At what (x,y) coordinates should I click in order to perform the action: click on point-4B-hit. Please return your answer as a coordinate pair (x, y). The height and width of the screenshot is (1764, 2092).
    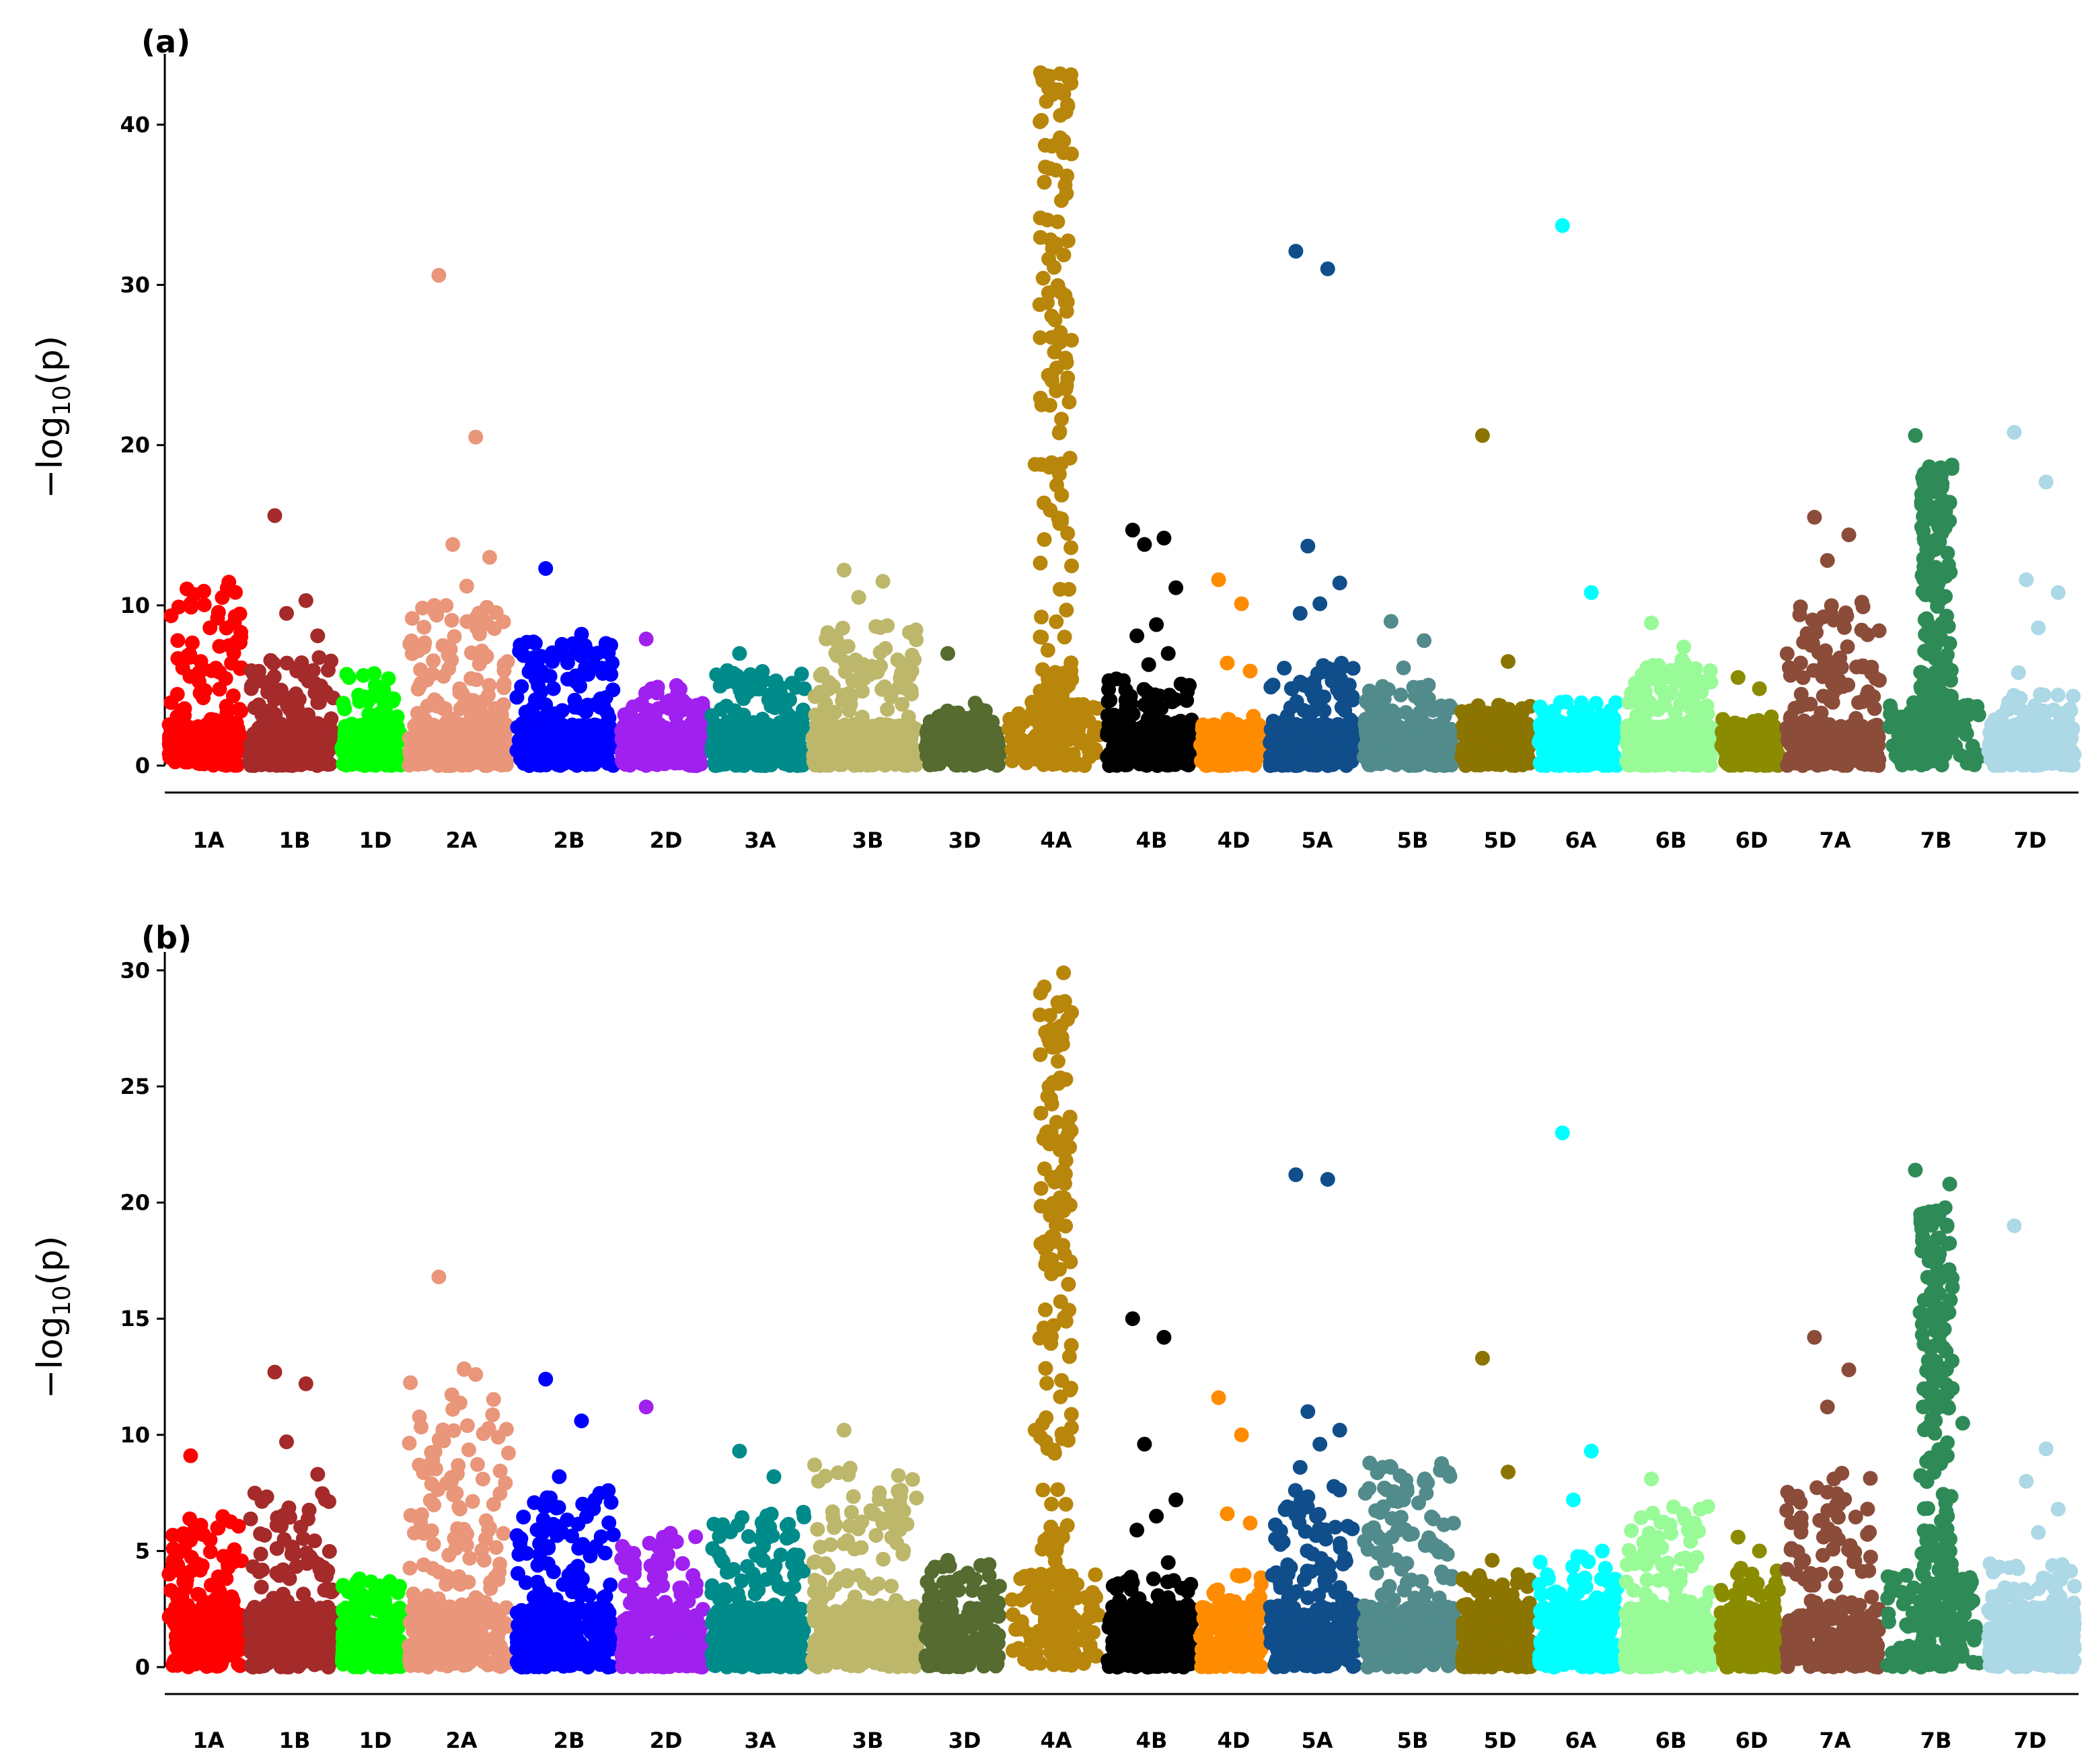
    Looking at the image, I should click on (1176, 587).